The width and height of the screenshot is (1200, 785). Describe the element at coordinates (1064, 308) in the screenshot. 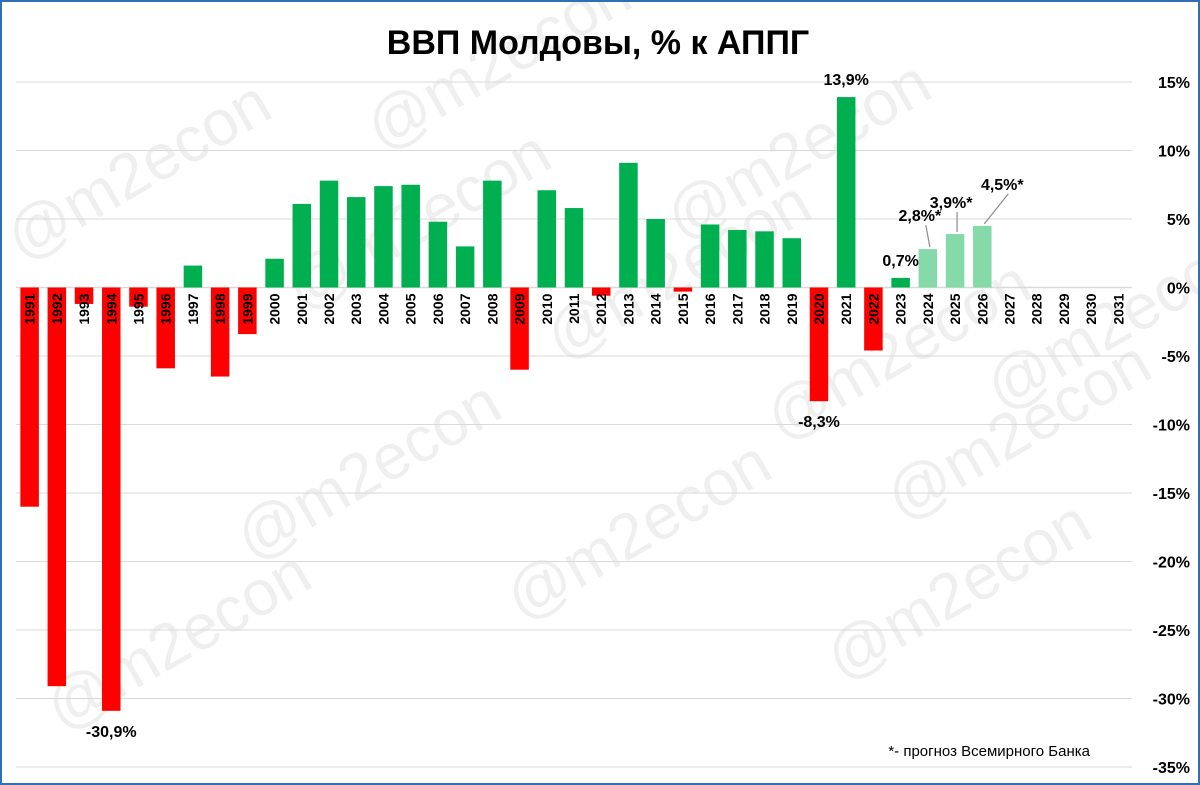

I see `x-tick-label: 2029` at that location.